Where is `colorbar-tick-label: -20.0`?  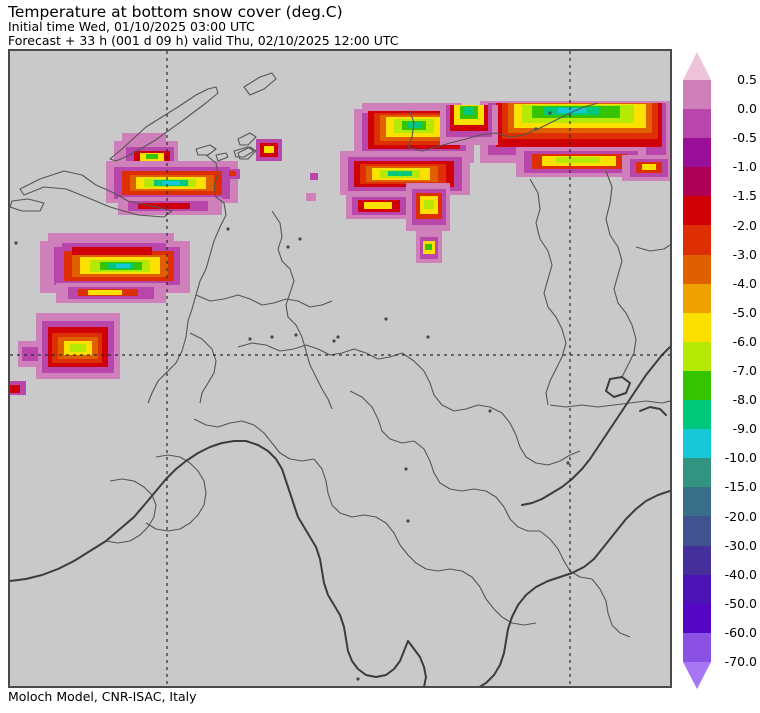
colorbar-tick-label: -20.0 is located at coordinates (740, 516).